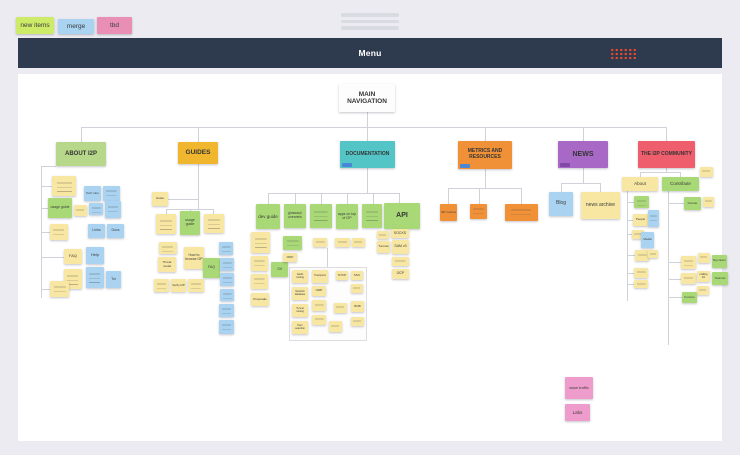 The height and width of the screenshot is (455, 740). Describe the element at coordinates (521, 212) in the screenshot. I see `sticky-metrics-right` at that location.